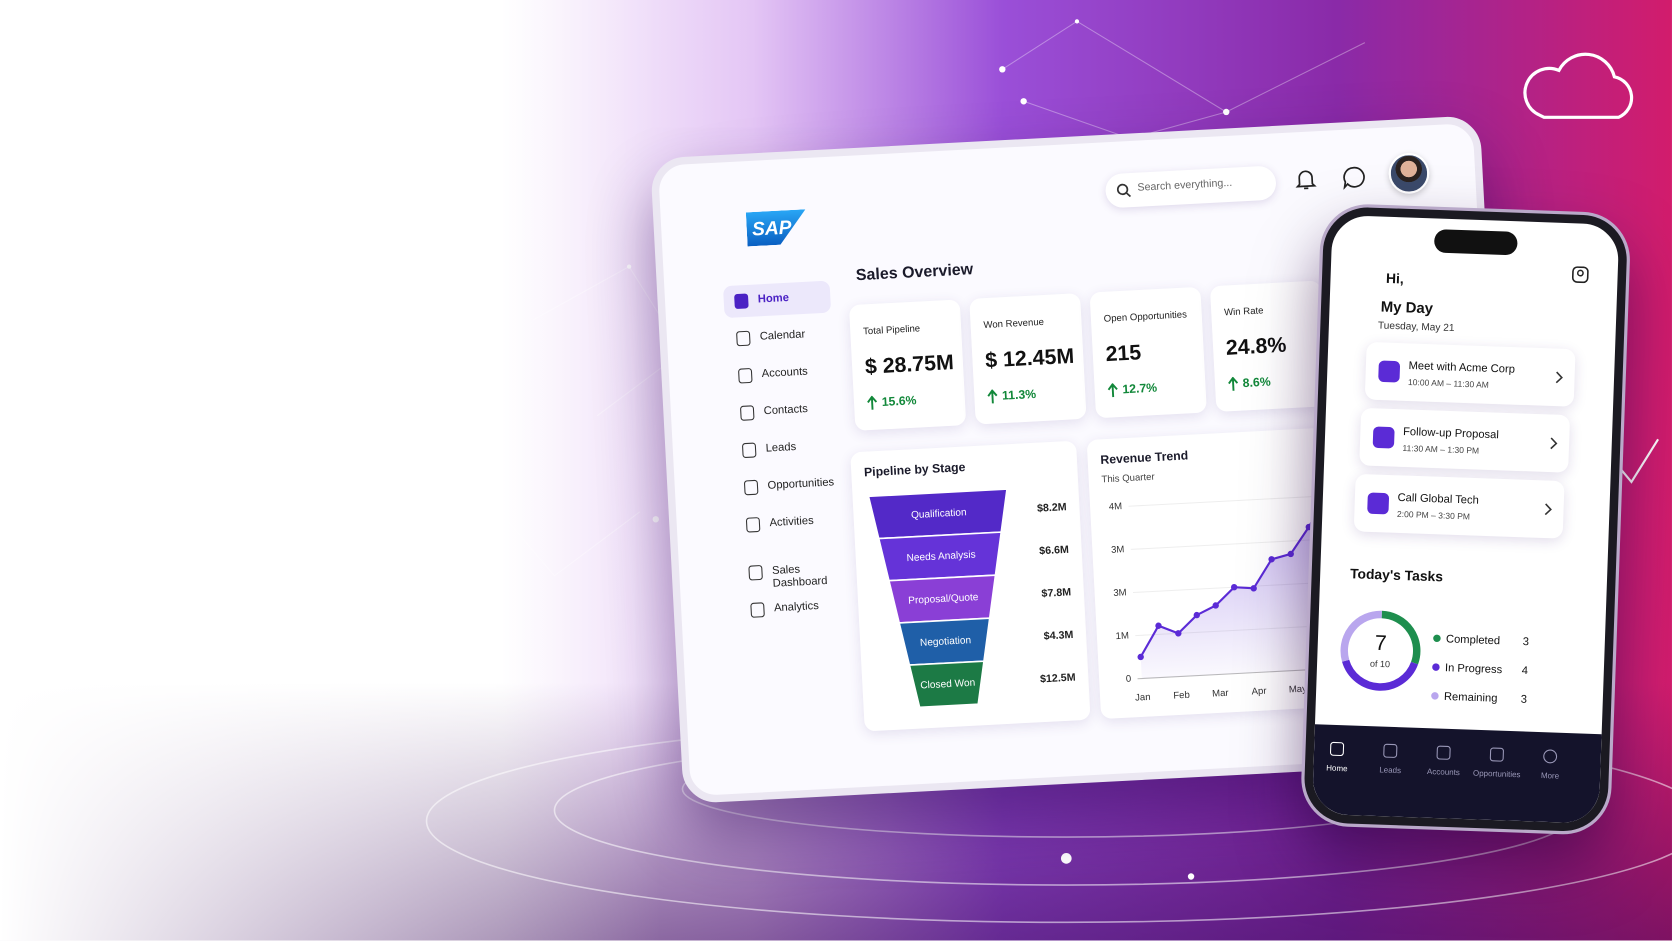  Describe the element at coordinates (776, 227) in the screenshot. I see `logo: SAP` at that location.